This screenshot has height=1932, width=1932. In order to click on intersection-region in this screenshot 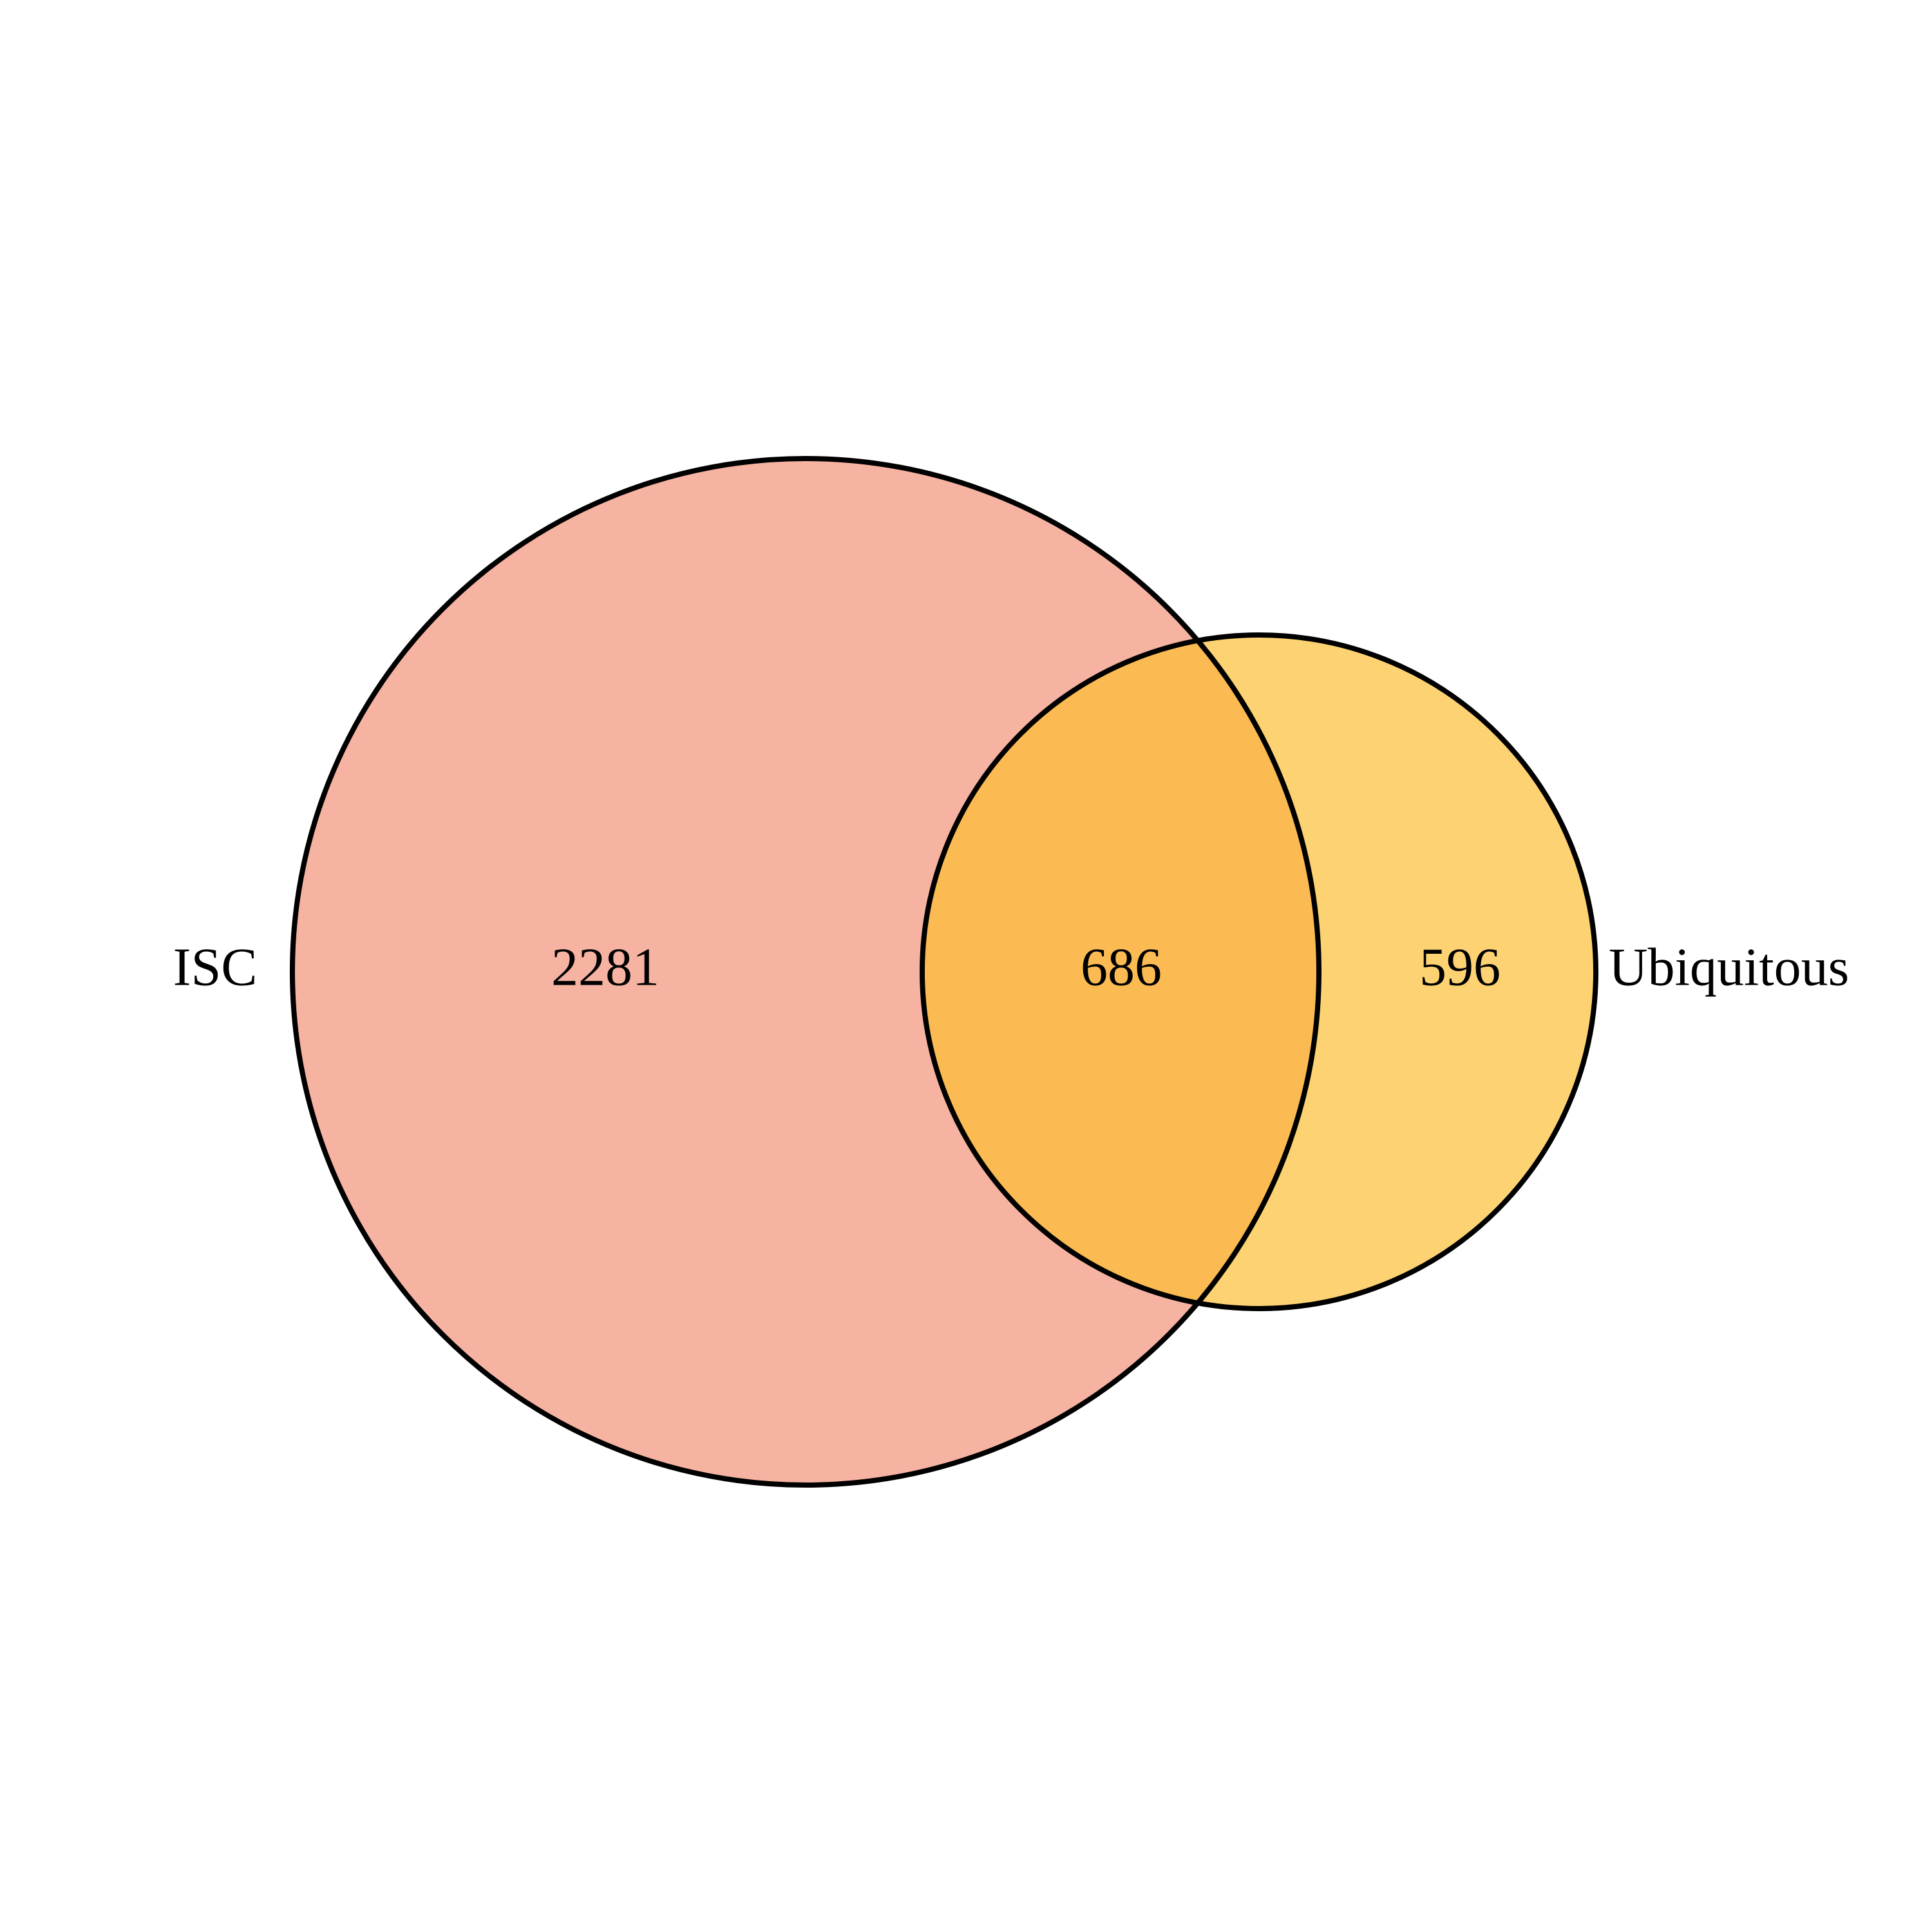, I will do `click(1121, 972)`.